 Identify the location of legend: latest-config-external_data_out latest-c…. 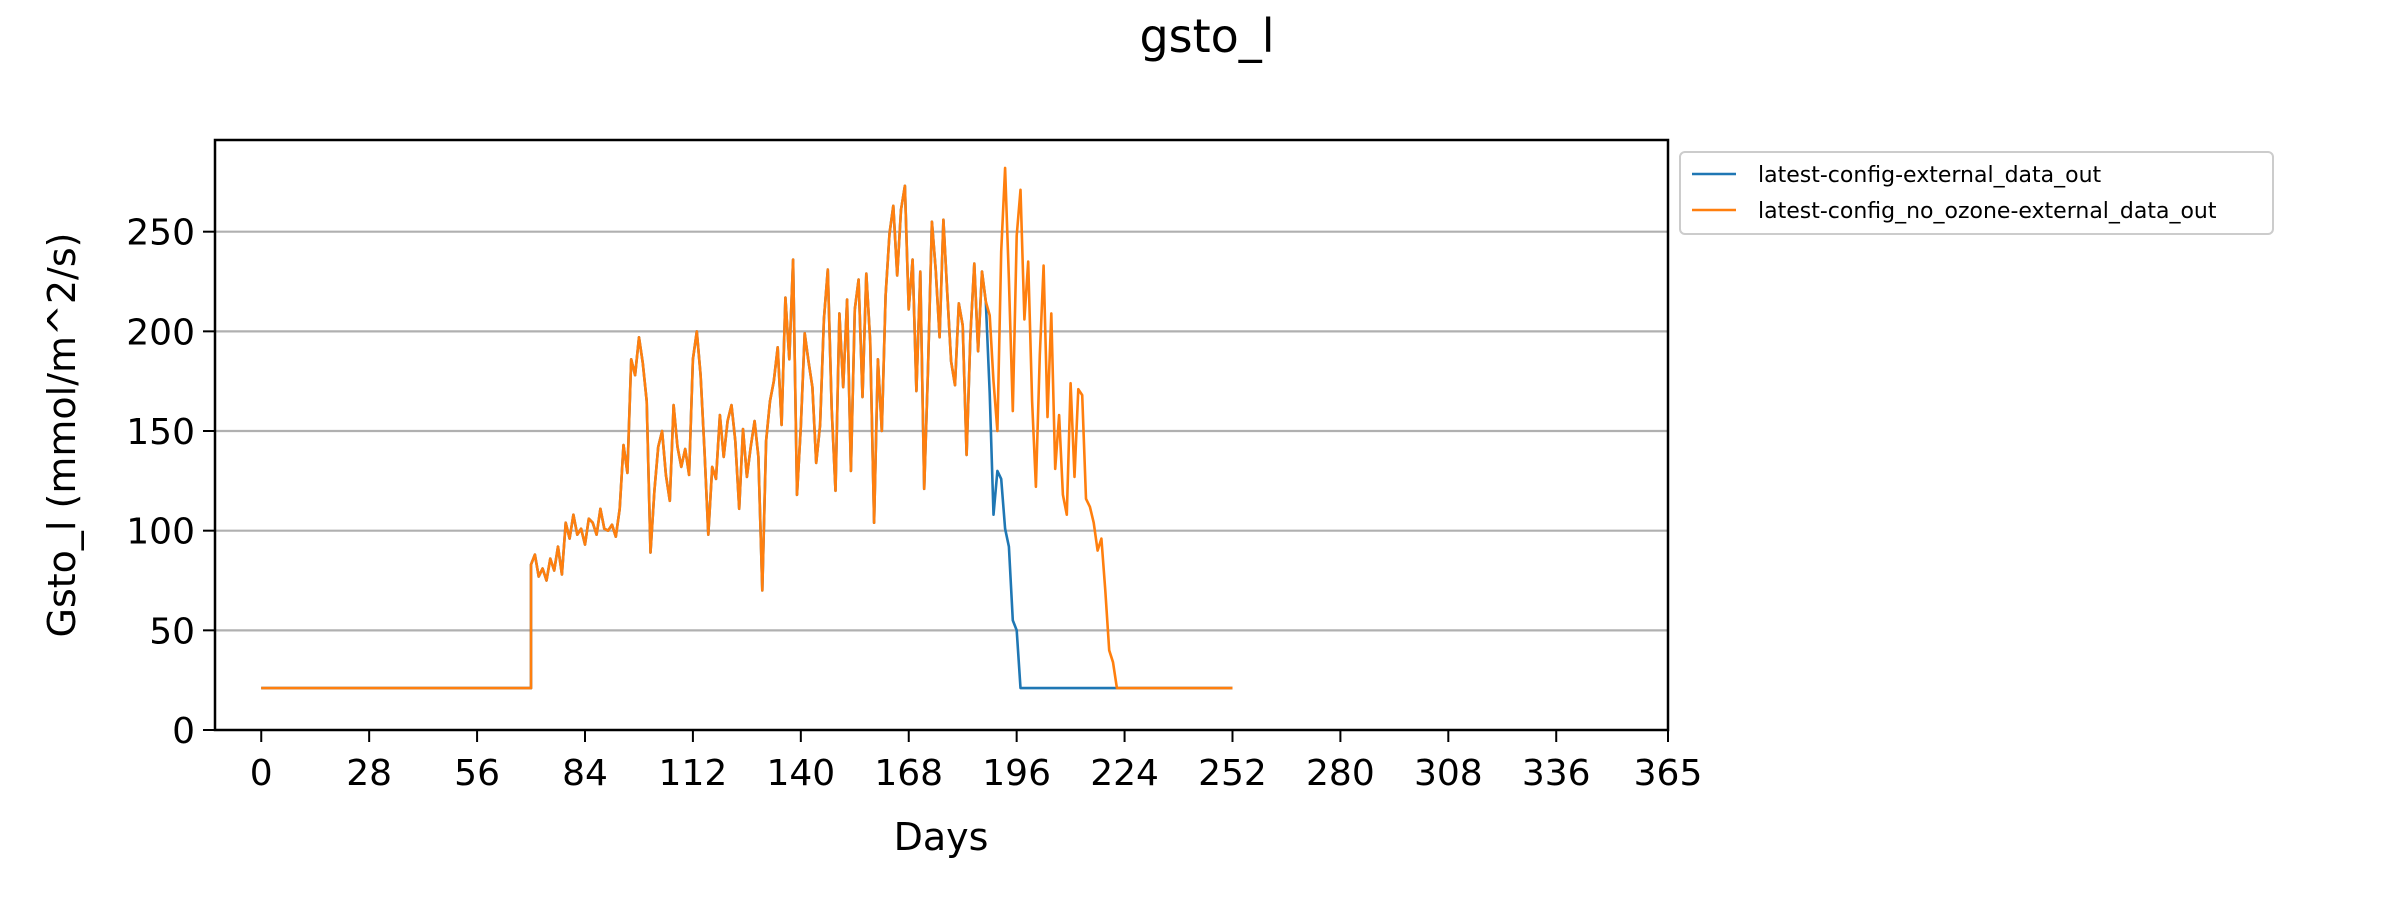
(1976, 193).